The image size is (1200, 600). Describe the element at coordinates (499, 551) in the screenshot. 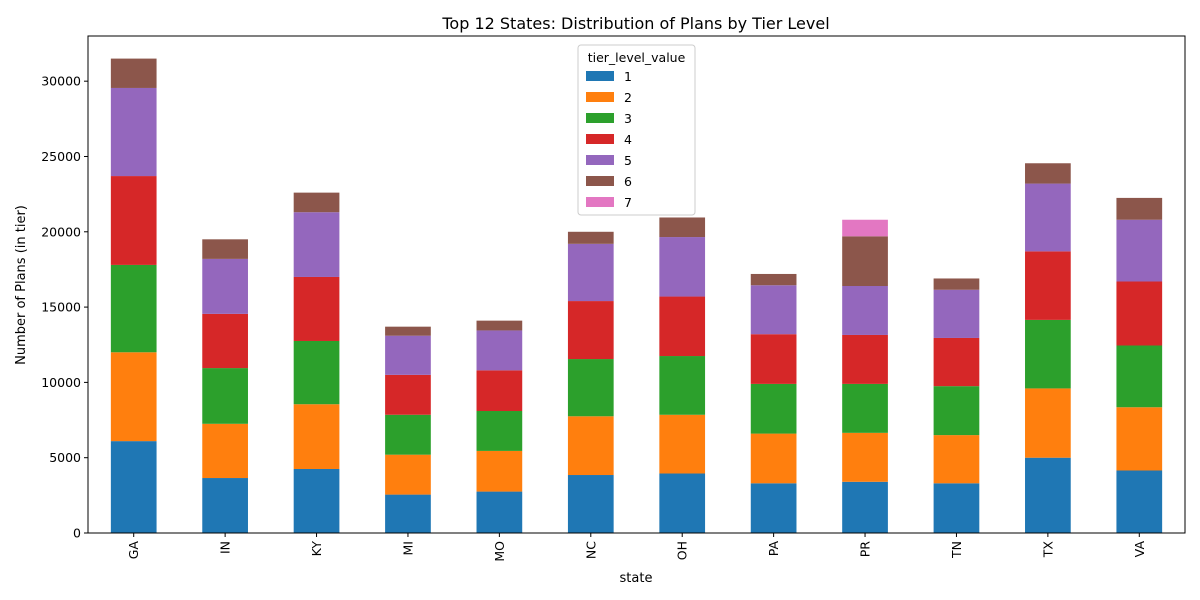

I see `x-tick-label-MO: MO` at that location.